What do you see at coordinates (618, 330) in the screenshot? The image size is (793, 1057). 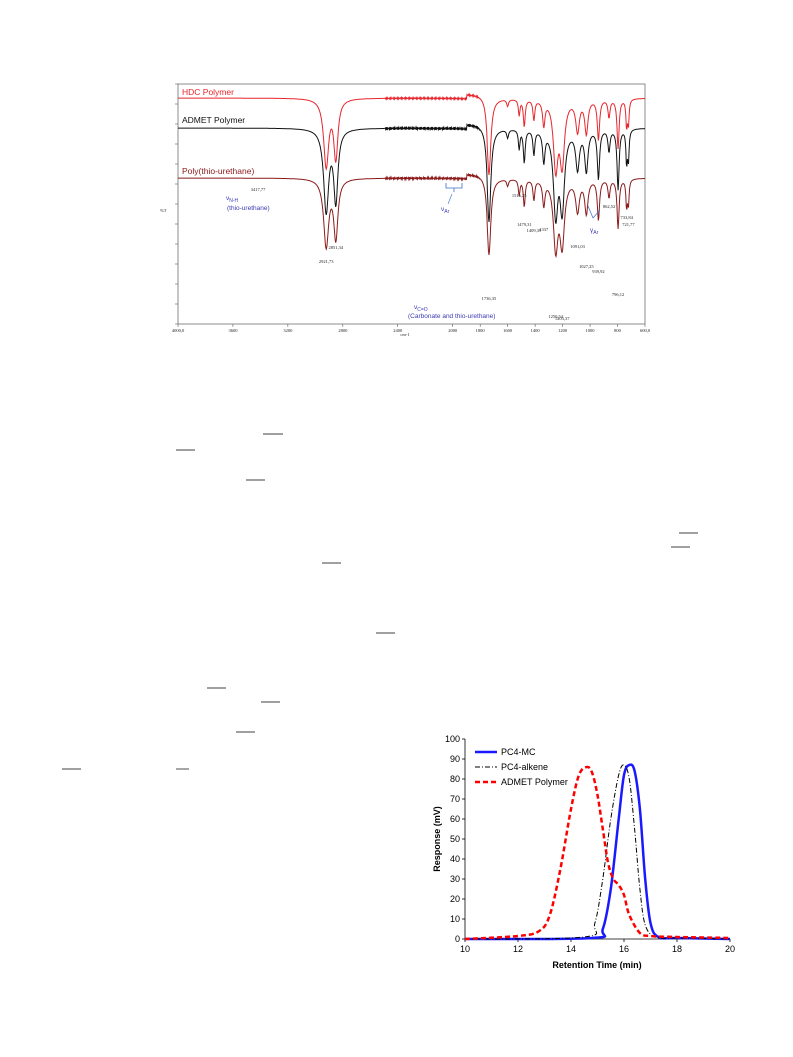 I see `ir-x-tick-label: 800` at bounding box center [618, 330].